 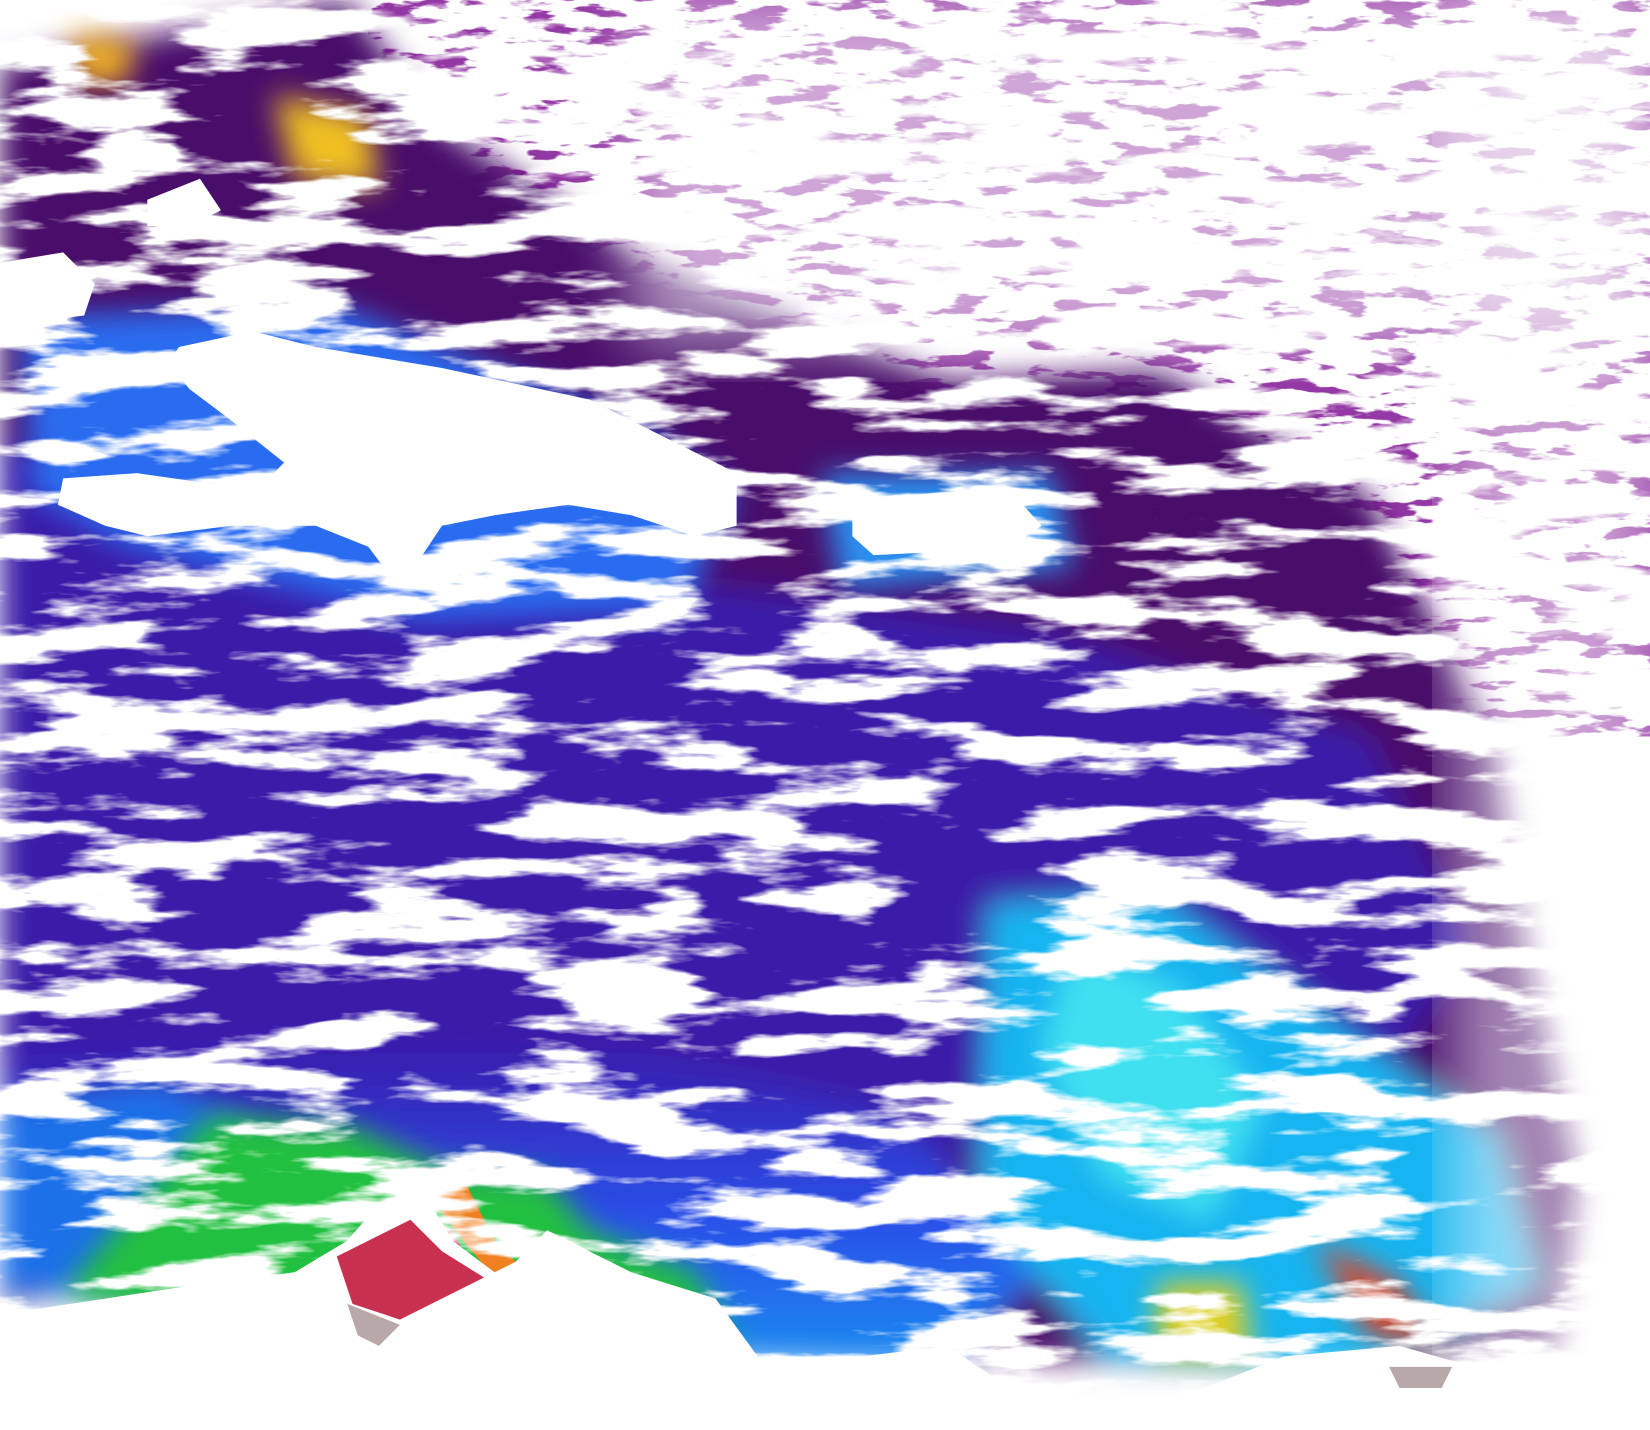 I want to click on cloud-haze, so click(x=1551, y=715).